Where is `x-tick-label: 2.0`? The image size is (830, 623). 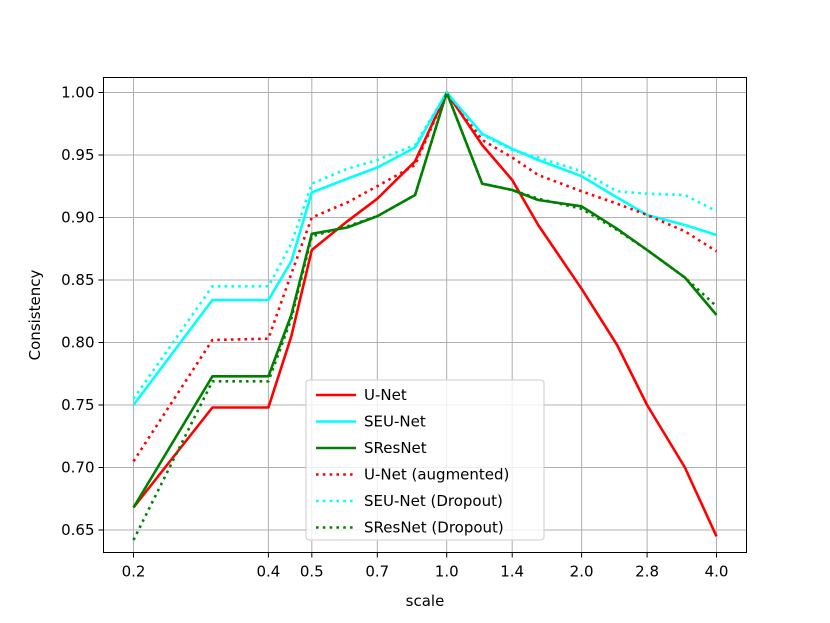
x-tick-label: 2.0 is located at coordinates (582, 572).